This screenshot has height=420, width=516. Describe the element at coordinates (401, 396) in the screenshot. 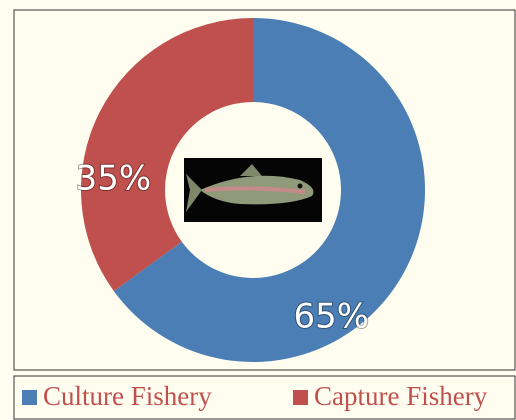

I see `legend-label: Capture Fishery` at that location.